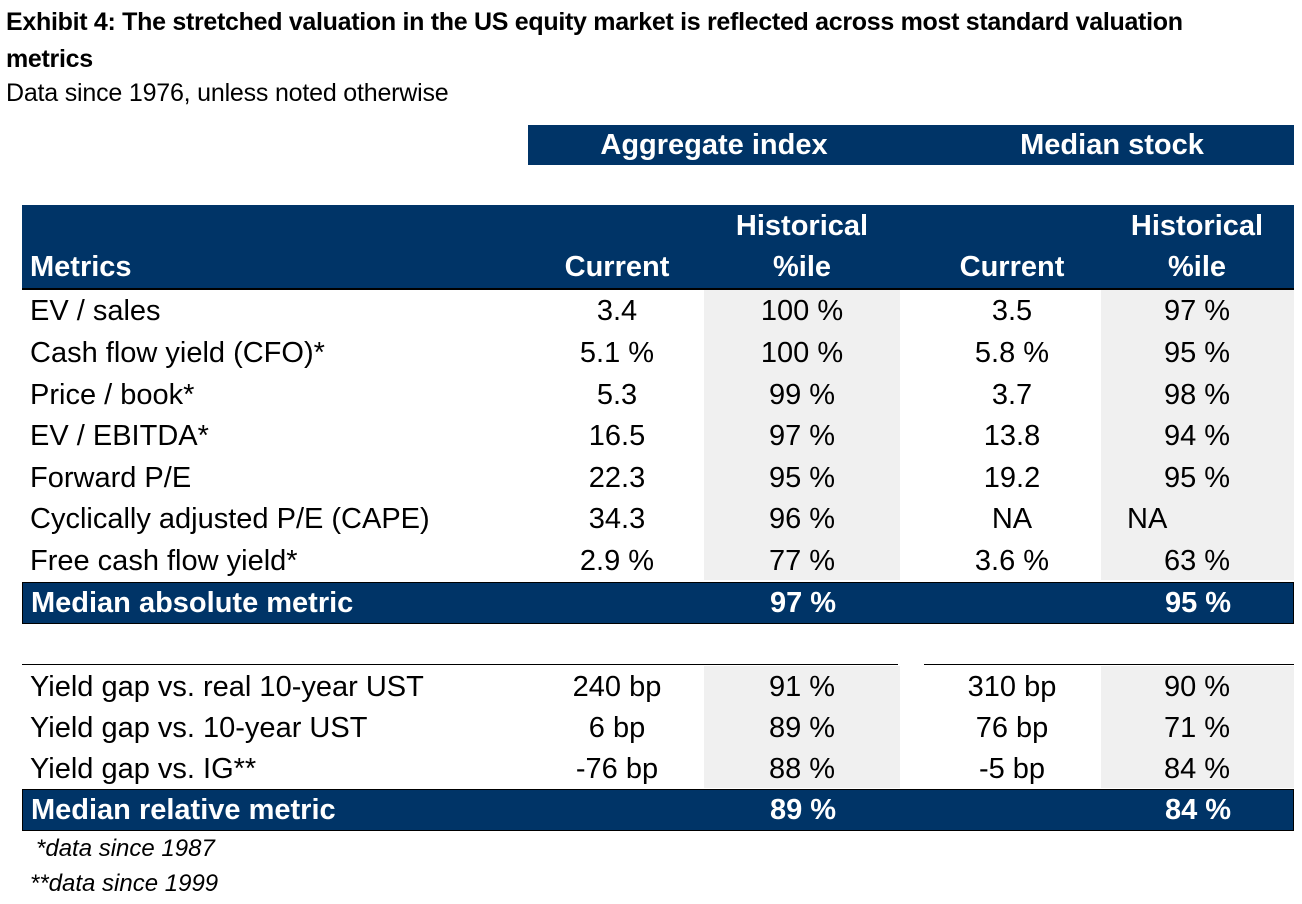 This screenshot has height=904, width=1302. What do you see at coordinates (143, 769) in the screenshot?
I see `metric-name: Yield gap vs. IG**` at bounding box center [143, 769].